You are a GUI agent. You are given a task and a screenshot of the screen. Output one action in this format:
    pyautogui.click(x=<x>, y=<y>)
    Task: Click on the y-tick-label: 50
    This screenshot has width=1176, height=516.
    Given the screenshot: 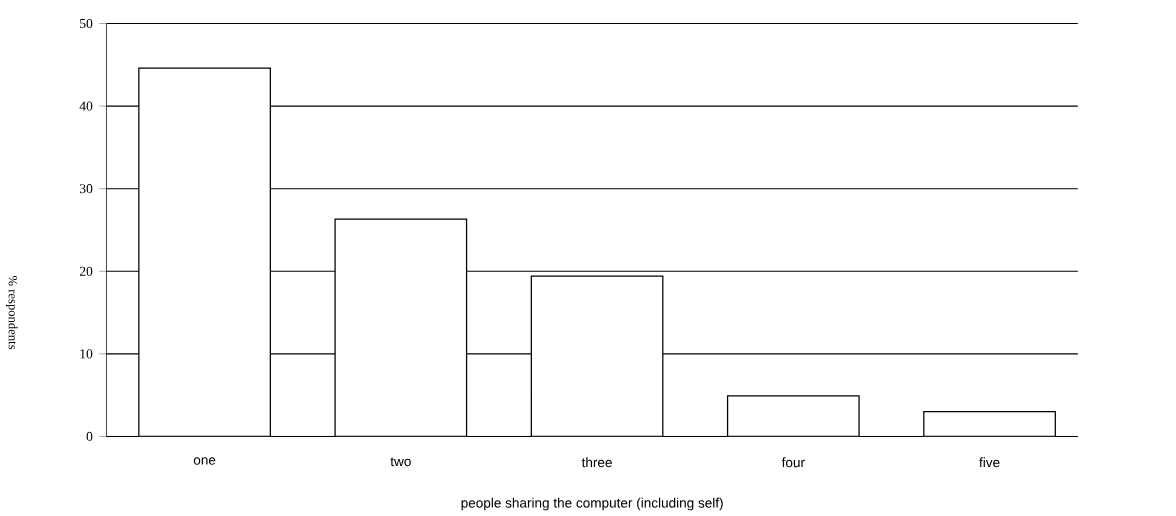 What is the action you would take?
    pyautogui.click(x=86, y=23)
    